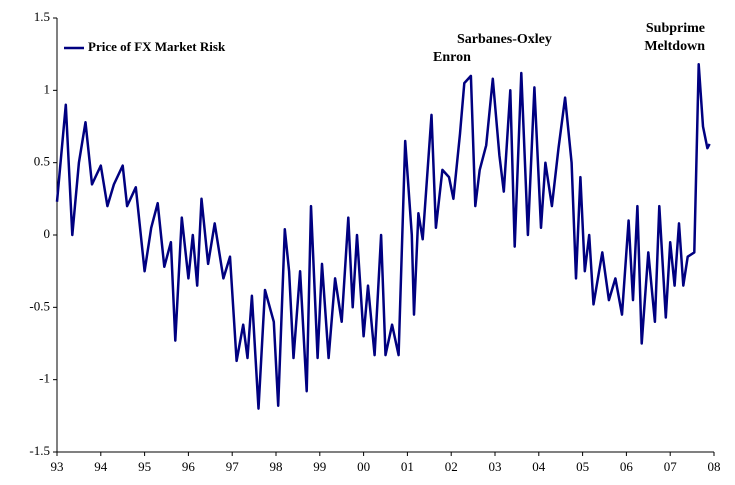 This screenshot has width=735, height=485. What do you see at coordinates (363, 466) in the screenshot?
I see `x-tick-label: 00` at bounding box center [363, 466].